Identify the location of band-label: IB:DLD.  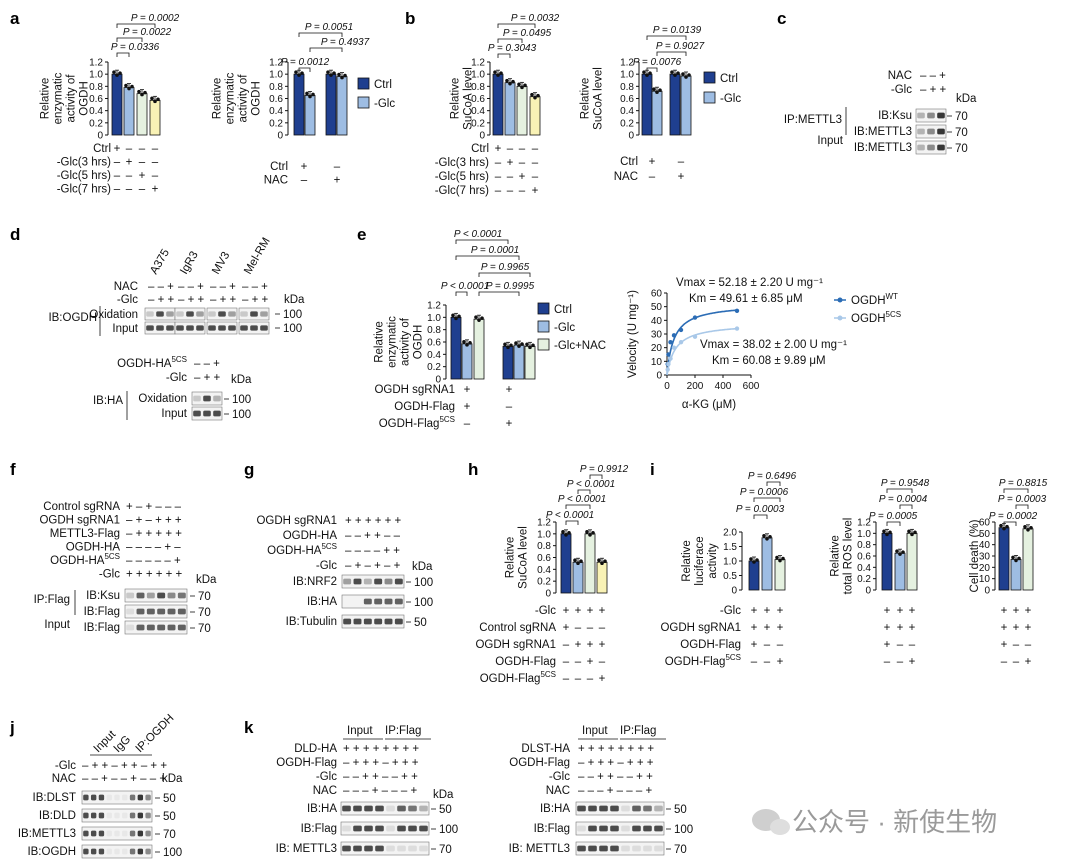
(57, 816).